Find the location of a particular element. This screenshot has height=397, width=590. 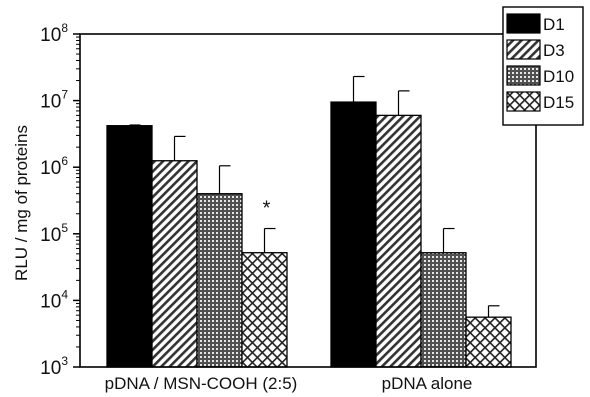

legend-label: D15 is located at coordinates (558, 102).